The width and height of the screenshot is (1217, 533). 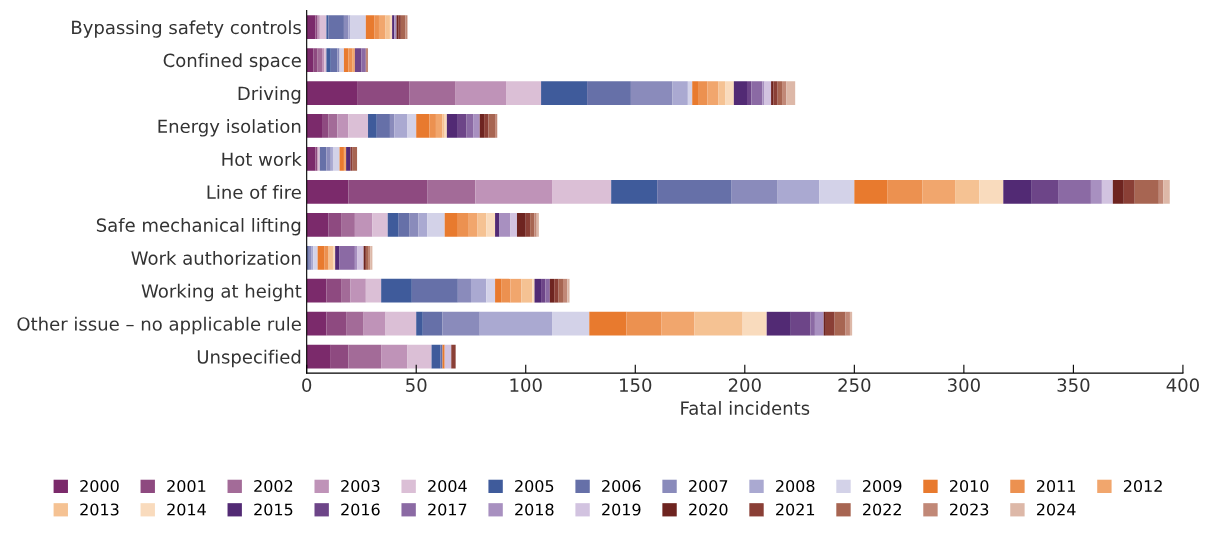 What do you see at coordinates (307, 385) in the screenshot?
I see `x-tick-label: 0` at bounding box center [307, 385].